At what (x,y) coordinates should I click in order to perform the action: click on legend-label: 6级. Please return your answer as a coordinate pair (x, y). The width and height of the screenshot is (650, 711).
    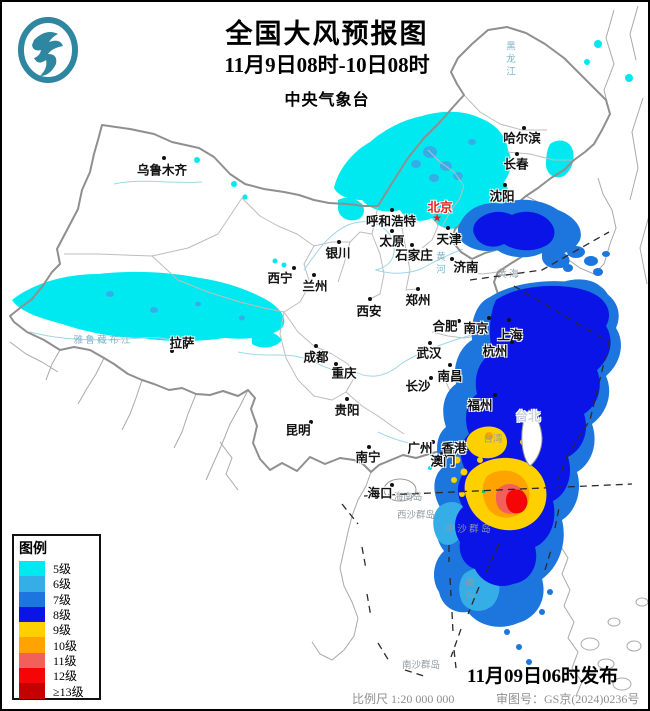
    Looking at the image, I should click on (62, 584).